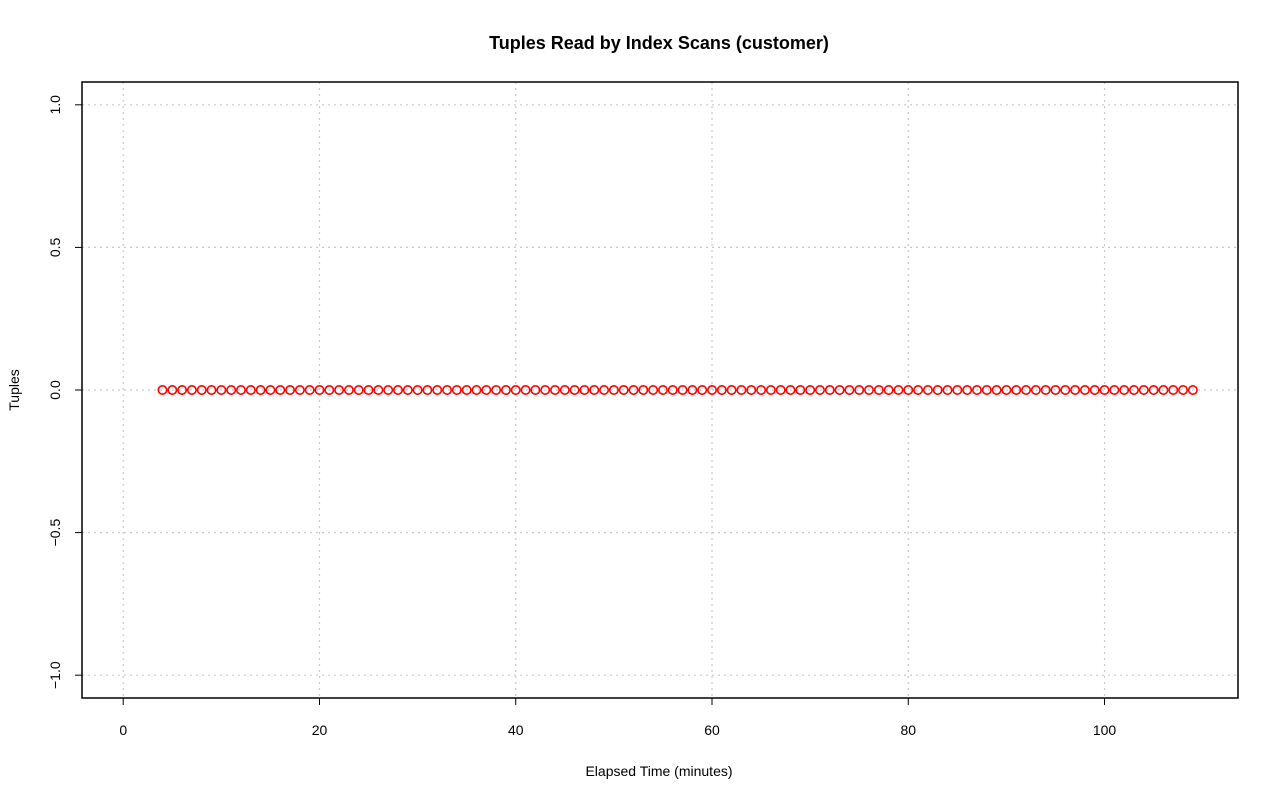  What do you see at coordinates (712, 730) in the screenshot?
I see `x-tick-label: 60` at bounding box center [712, 730].